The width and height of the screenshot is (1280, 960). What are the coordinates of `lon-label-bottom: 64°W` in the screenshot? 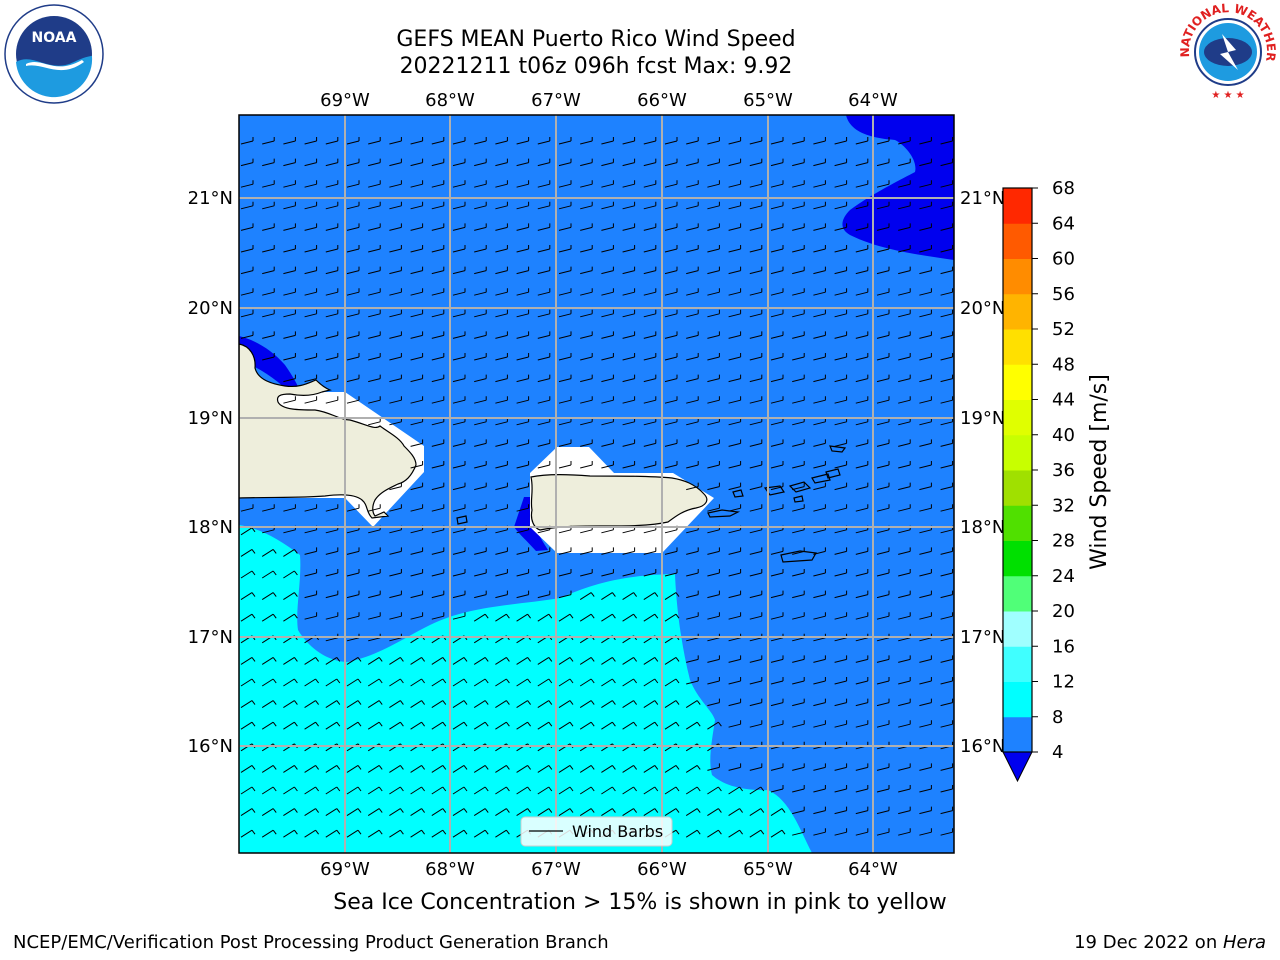 It's located at (873, 869).